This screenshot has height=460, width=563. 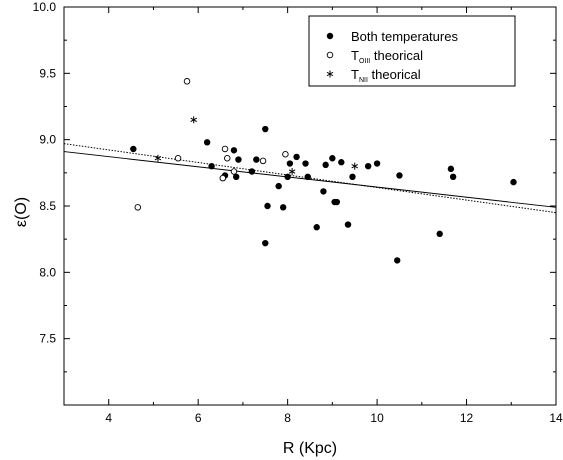 I want to click on fit-line-dotted, so click(x=310, y=178).